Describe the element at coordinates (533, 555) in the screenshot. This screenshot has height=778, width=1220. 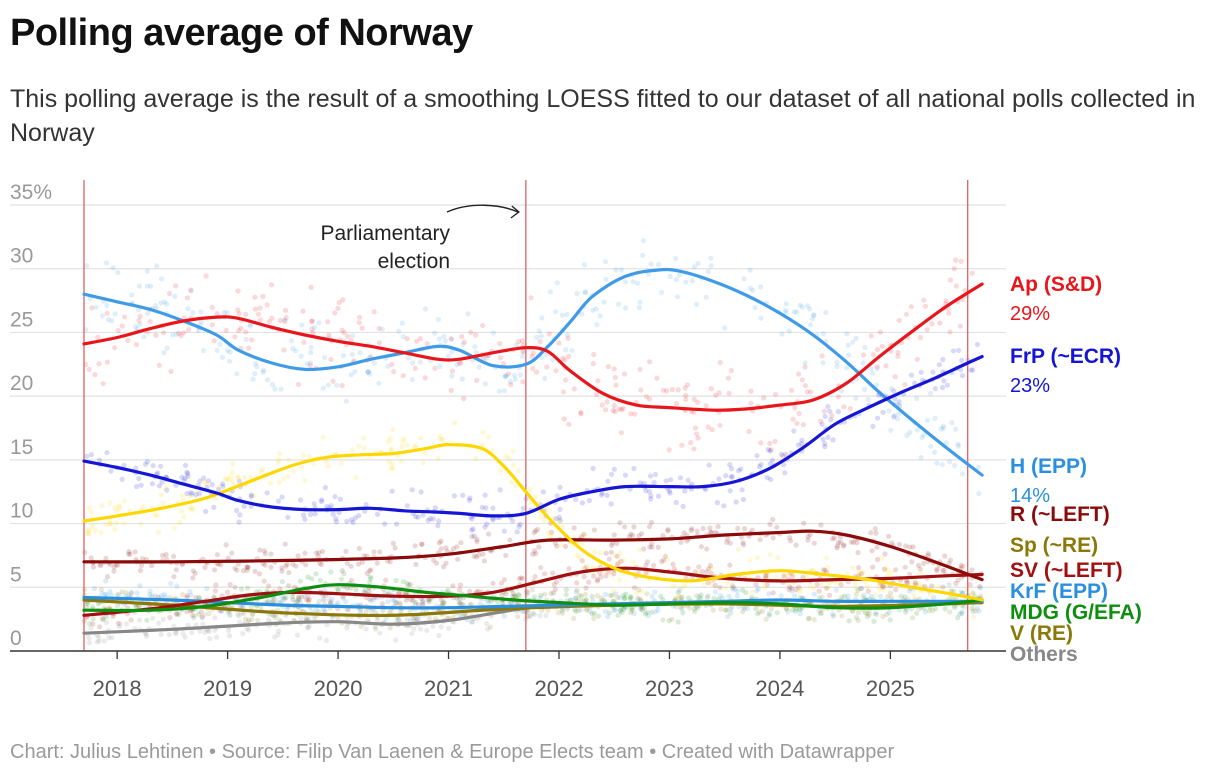
I see `series-line-r-left` at that location.